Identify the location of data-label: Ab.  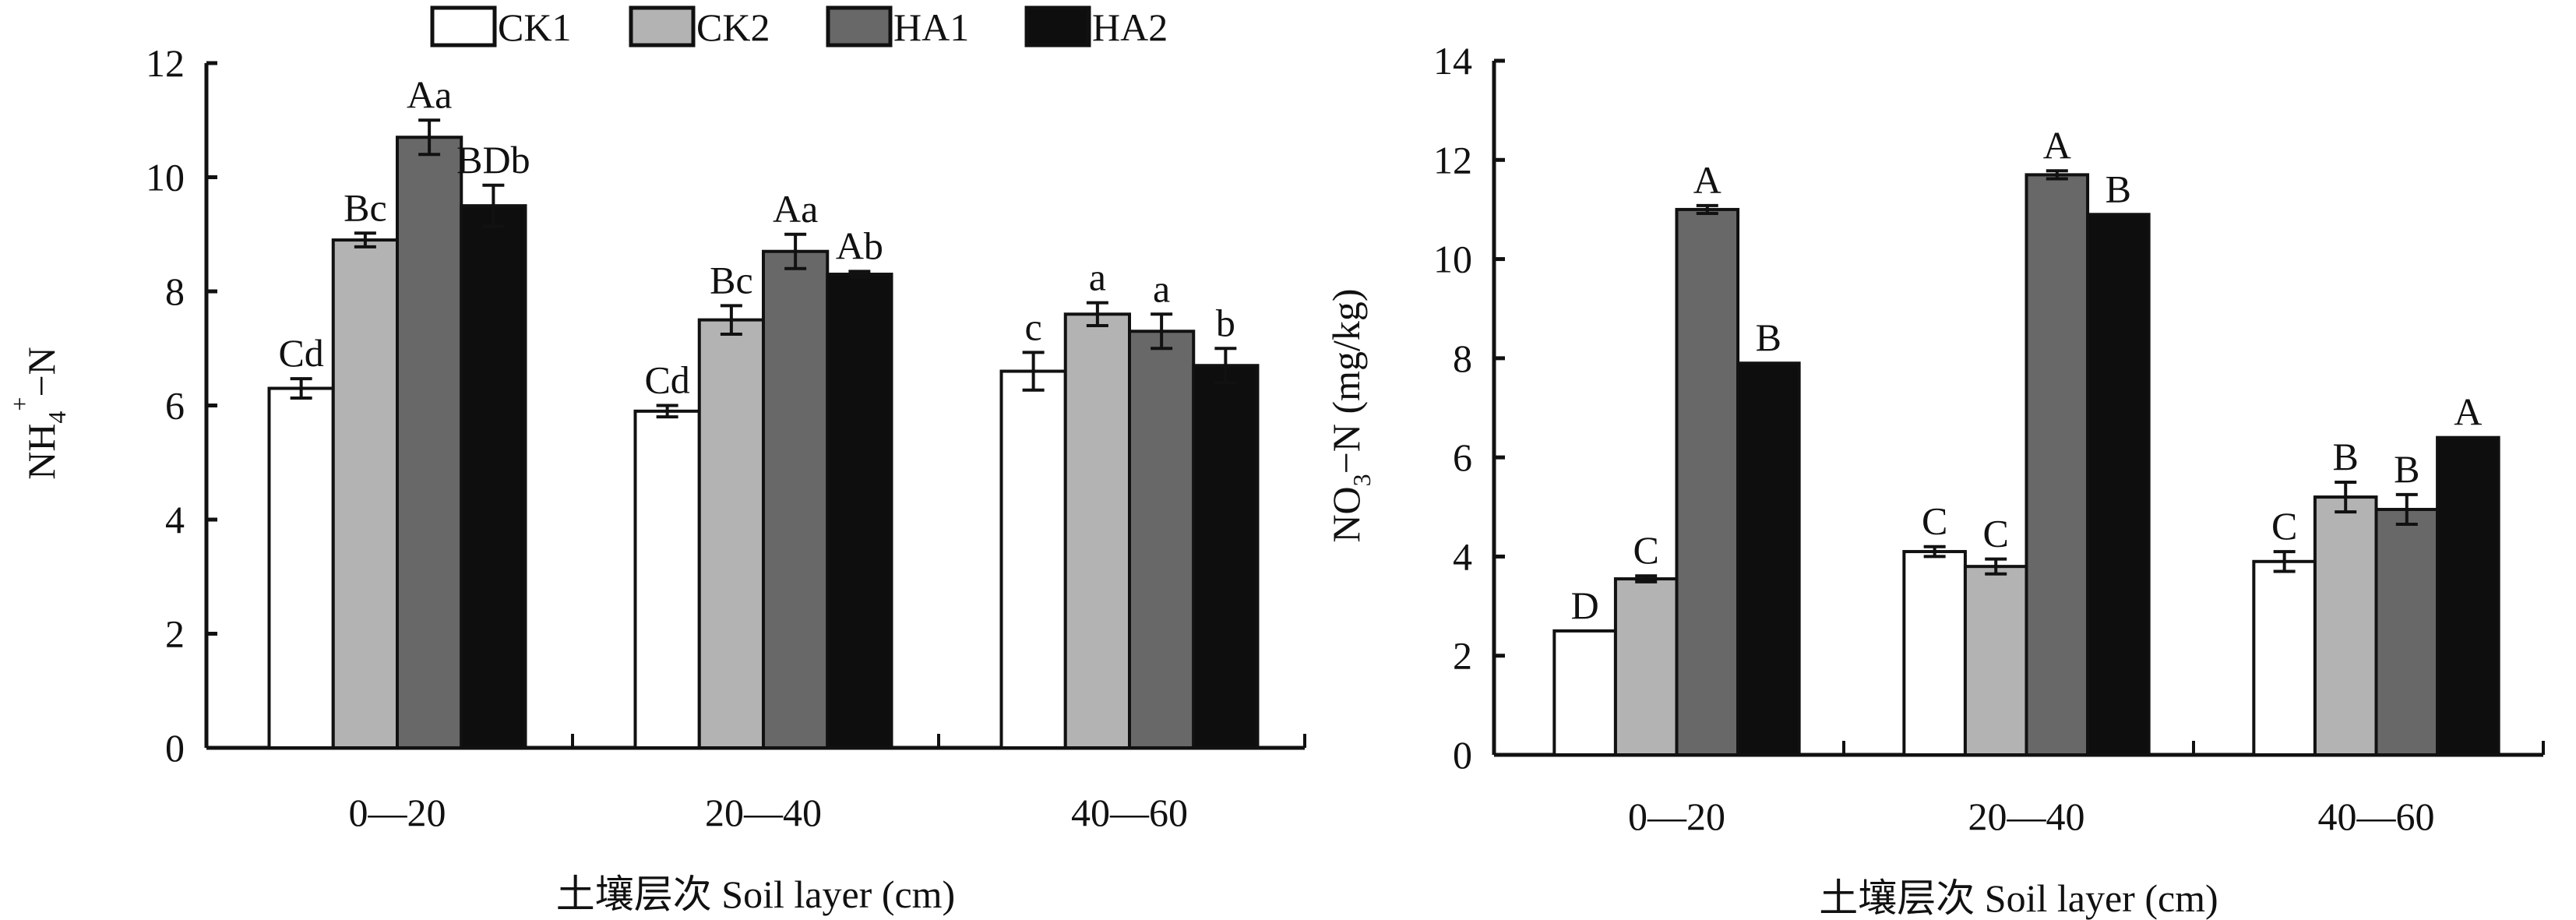
(859, 245).